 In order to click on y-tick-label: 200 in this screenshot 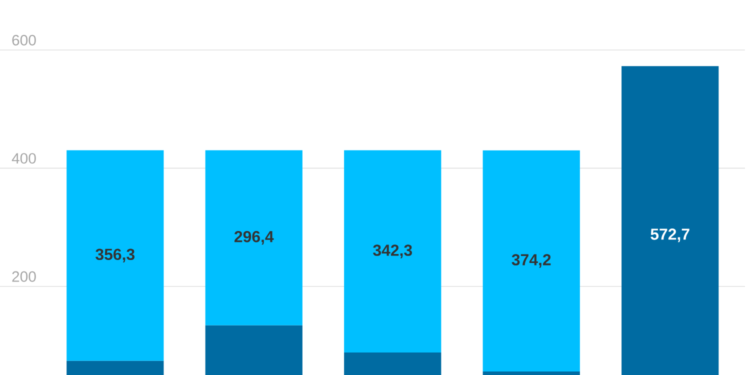, I will do `click(24, 276)`.